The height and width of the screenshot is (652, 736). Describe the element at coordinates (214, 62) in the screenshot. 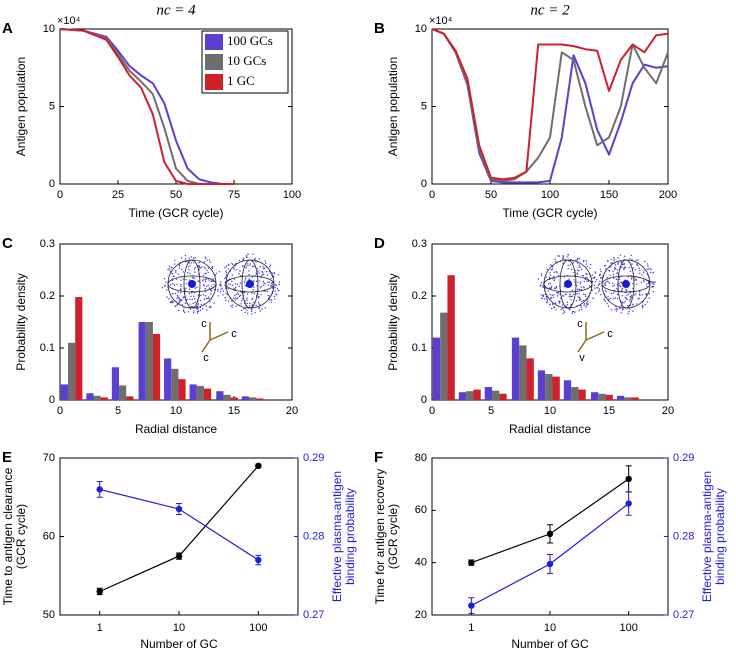

I see `legend-swatch` at that location.